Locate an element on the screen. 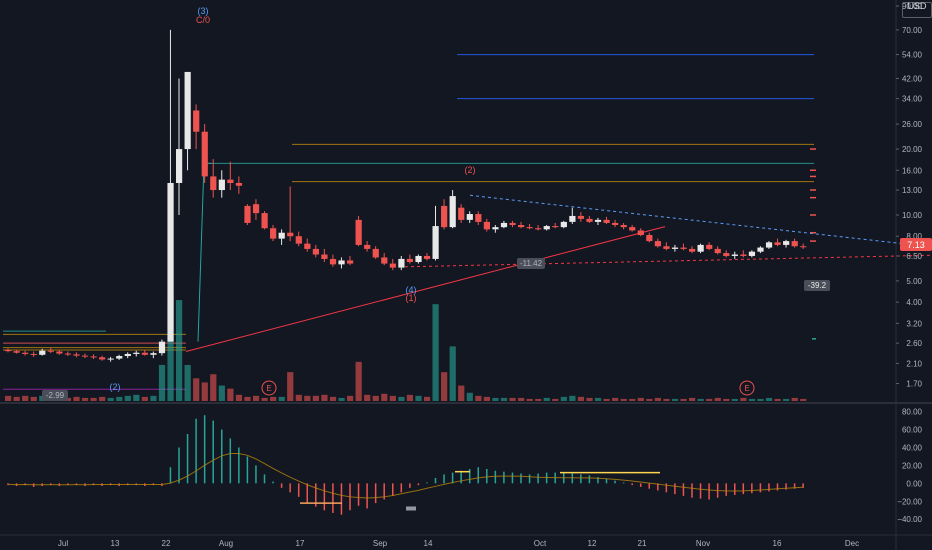  tag-left: -2.99 is located at coordinates (55, 395).